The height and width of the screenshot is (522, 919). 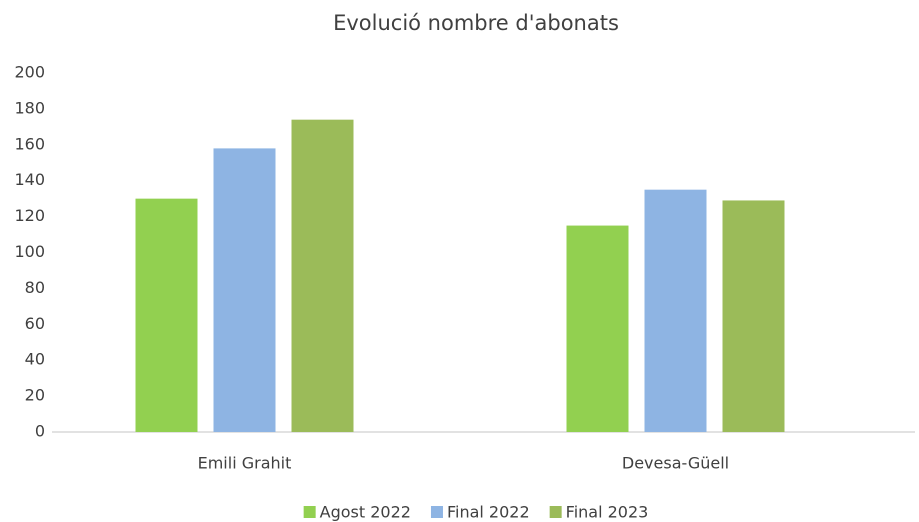 I want to click on y-tick-label: 0, so click(x=40, y=431).